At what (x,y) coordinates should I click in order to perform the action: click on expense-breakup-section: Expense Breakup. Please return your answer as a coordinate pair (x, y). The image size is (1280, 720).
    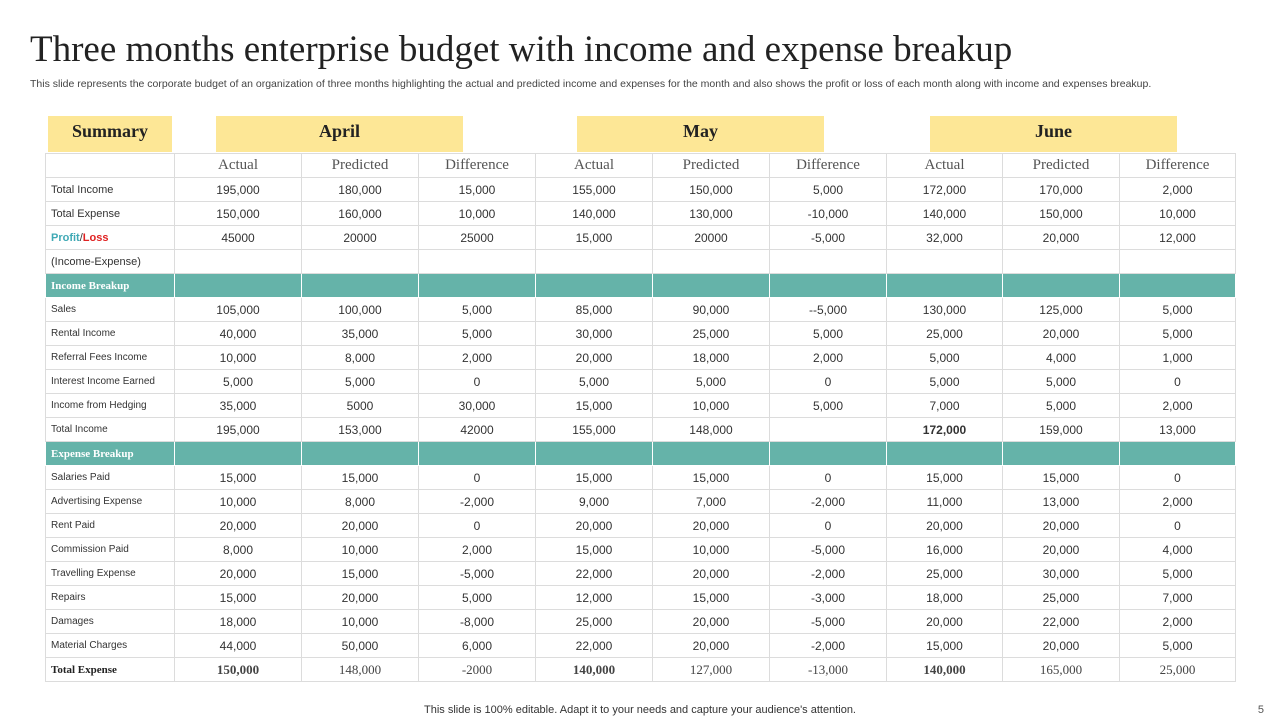
    Looking at the image, I should click on (640, 453).